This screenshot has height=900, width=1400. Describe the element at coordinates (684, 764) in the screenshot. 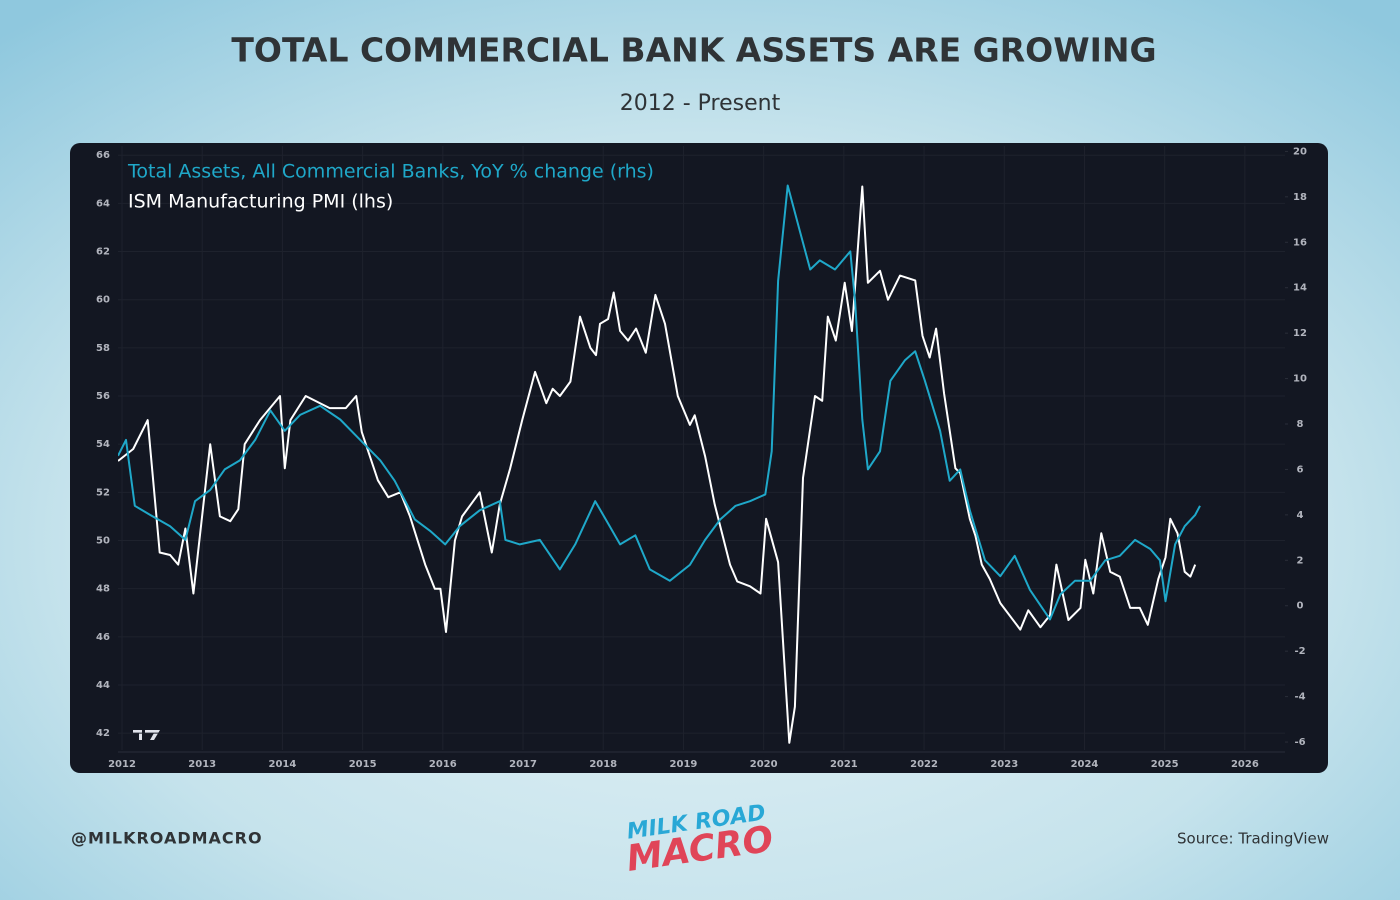

I see `x-tick-label: 2019` at that location.